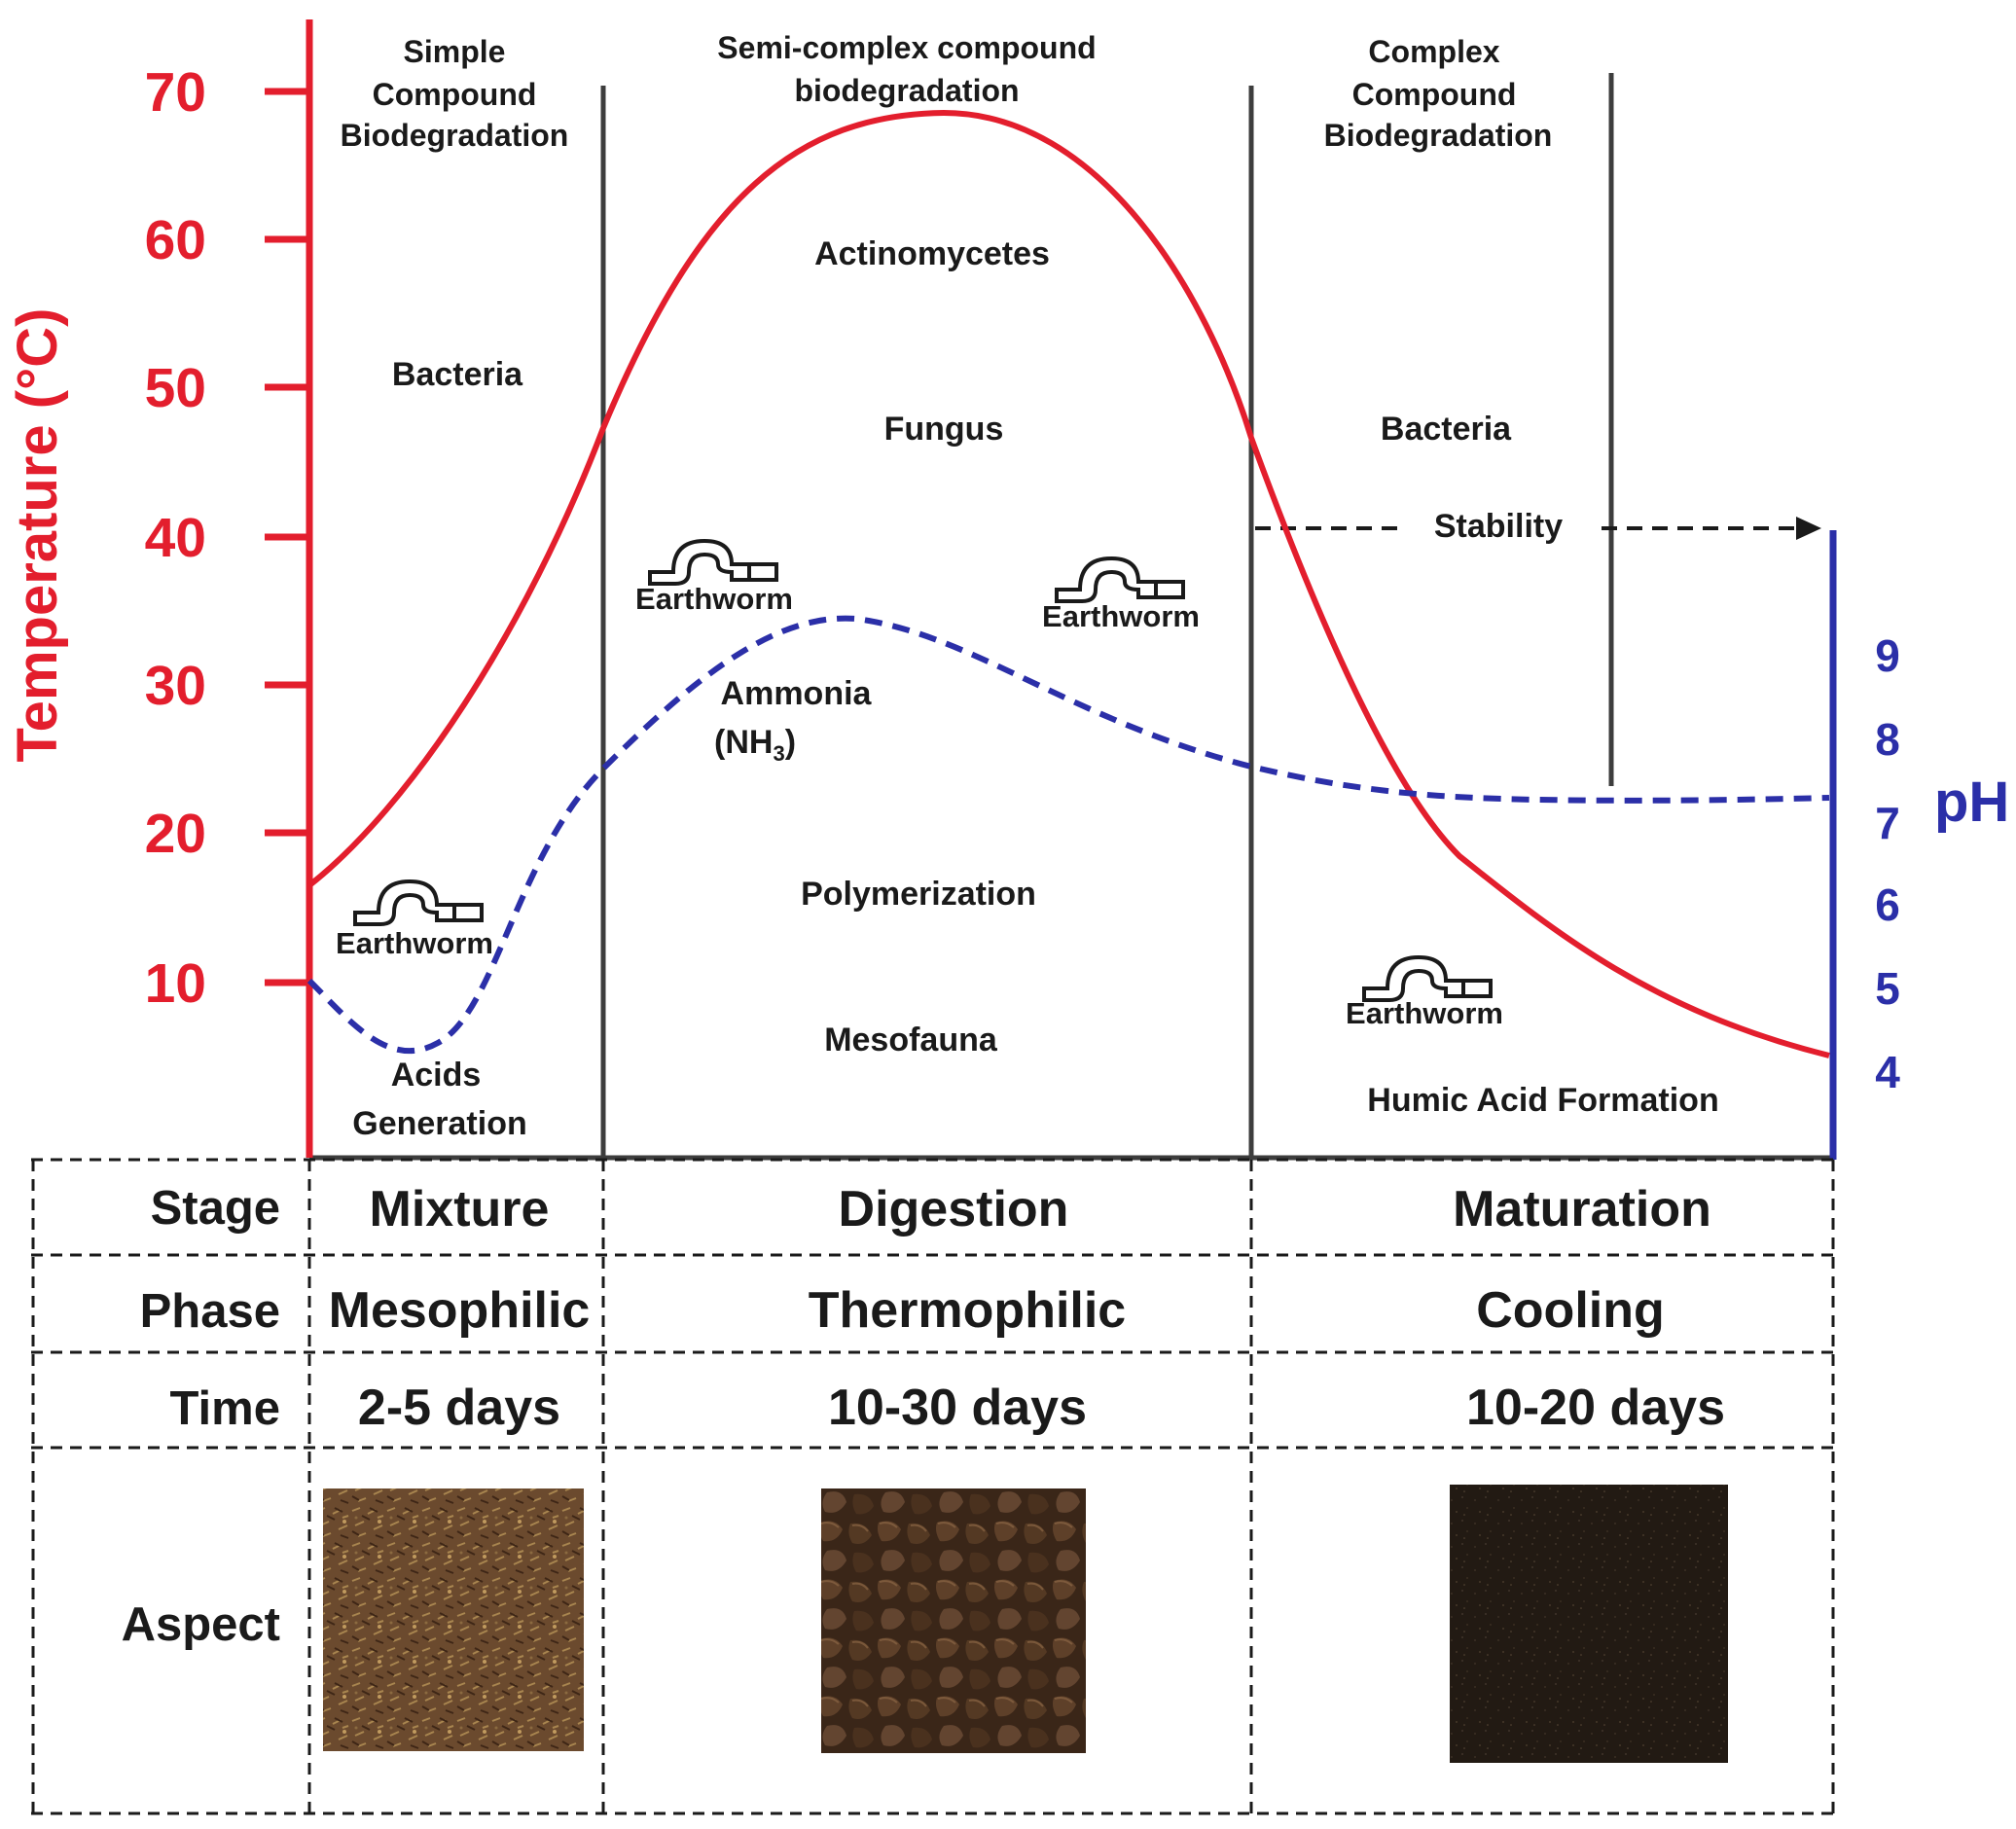 The width and height of the screenshot is (2016, 1829). I want to click on aspect-image-maturation, so click(1589, 1624).